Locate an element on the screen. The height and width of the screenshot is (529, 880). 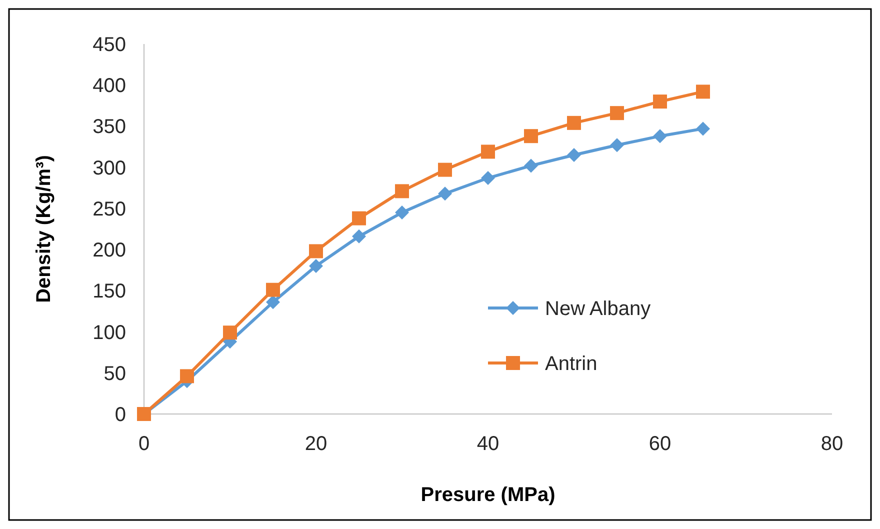
y-tick-label: 450 is located at coordinates (109, 45).